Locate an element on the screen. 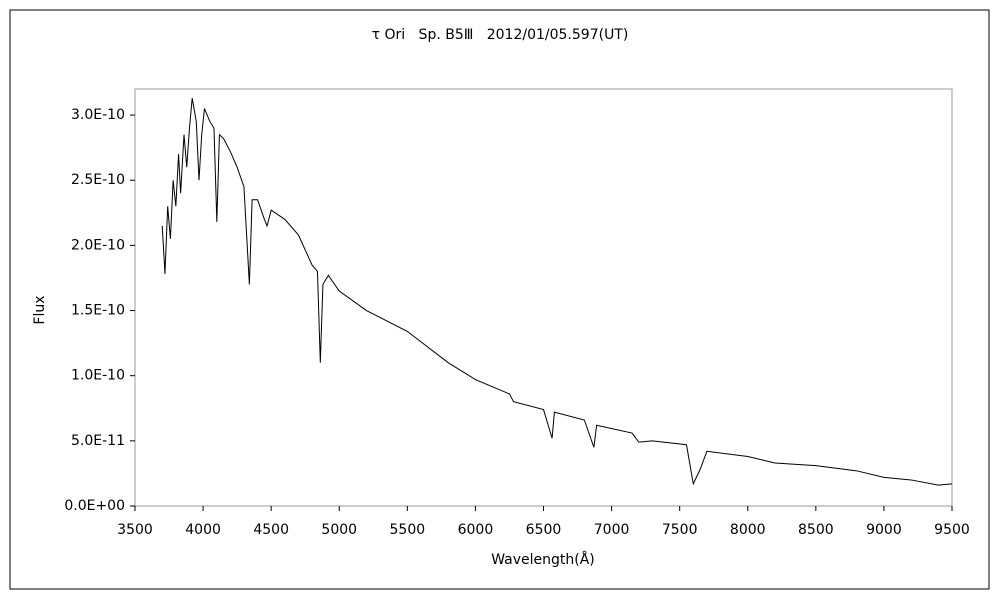 The width and height of the screenshot is (1000, 600). y-tick-label: 1.0E-10 is located at coordinates (98, 376).